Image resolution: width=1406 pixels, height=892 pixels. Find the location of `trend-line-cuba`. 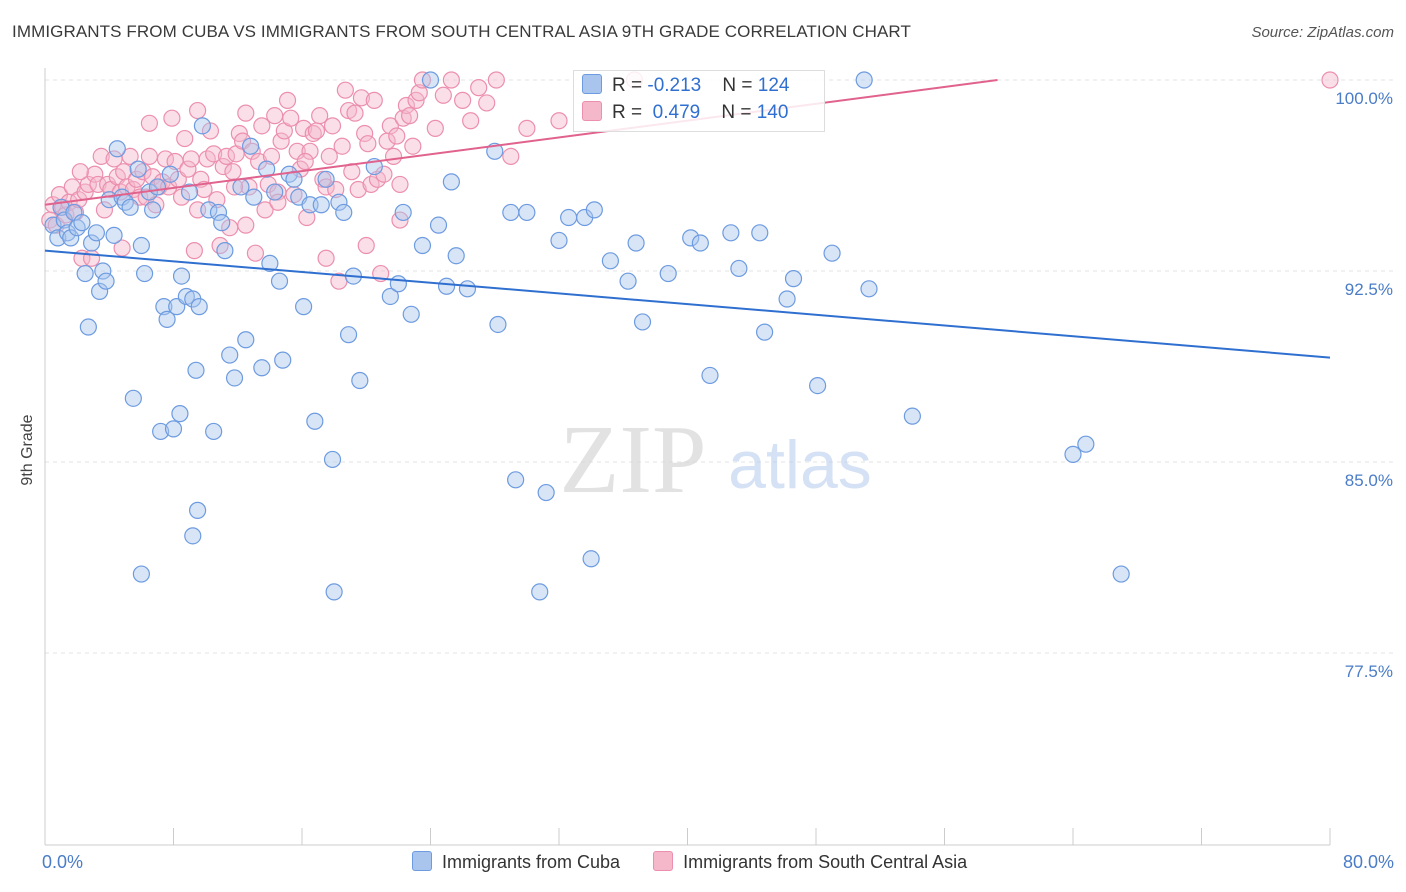

trend-line-cuba is located at coordinates (687, 304).